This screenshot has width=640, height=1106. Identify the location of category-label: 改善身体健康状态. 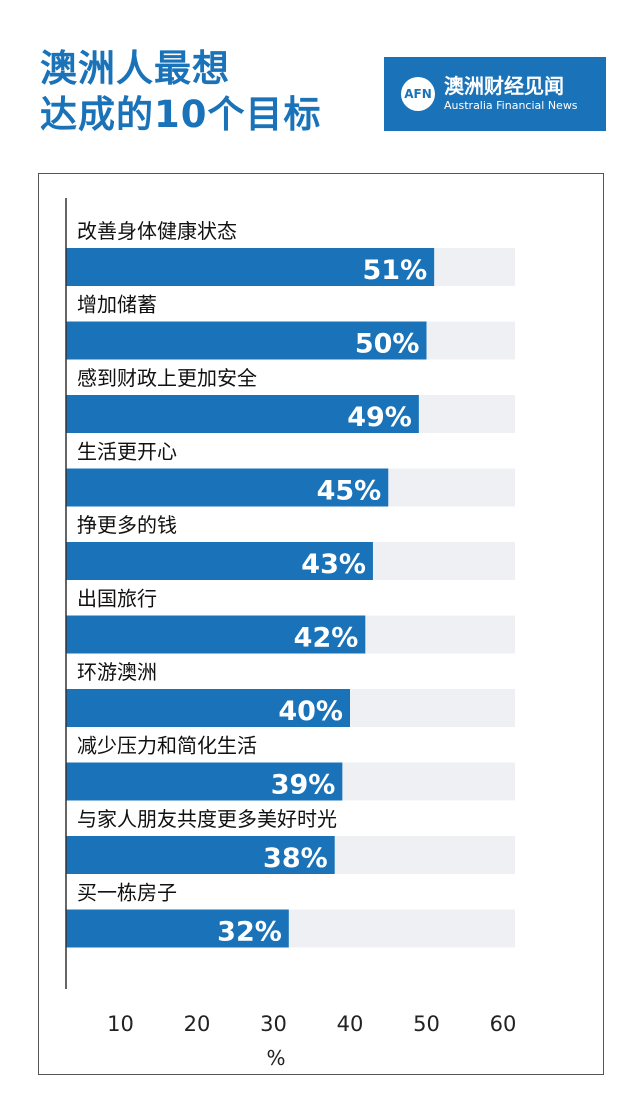
(157, 231).